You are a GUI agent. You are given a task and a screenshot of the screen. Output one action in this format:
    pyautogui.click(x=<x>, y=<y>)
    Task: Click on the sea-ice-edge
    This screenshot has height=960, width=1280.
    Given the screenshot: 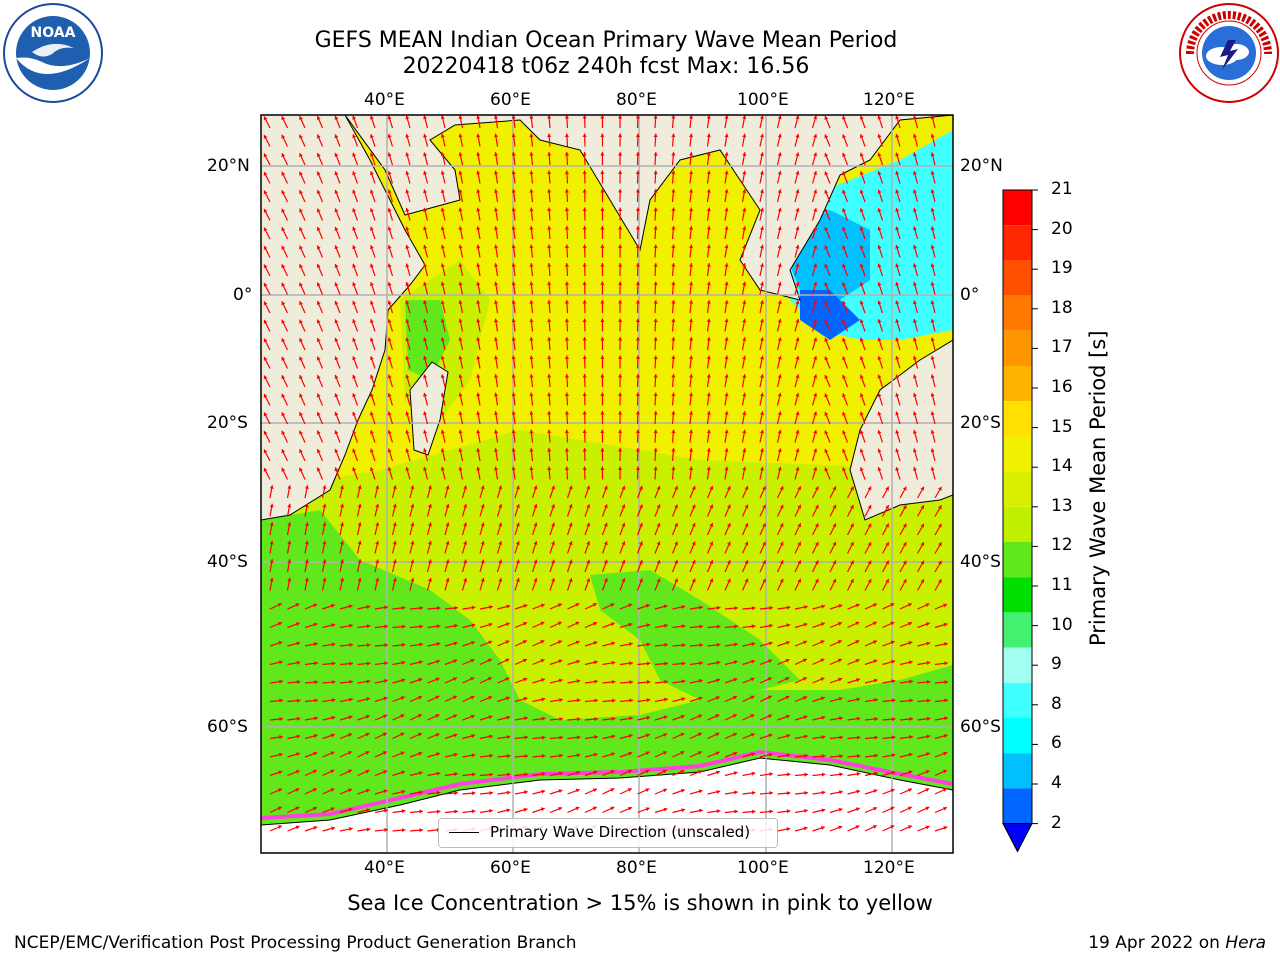 What is the action you would take?
    pyautogui.click(x=607, y=784)
    